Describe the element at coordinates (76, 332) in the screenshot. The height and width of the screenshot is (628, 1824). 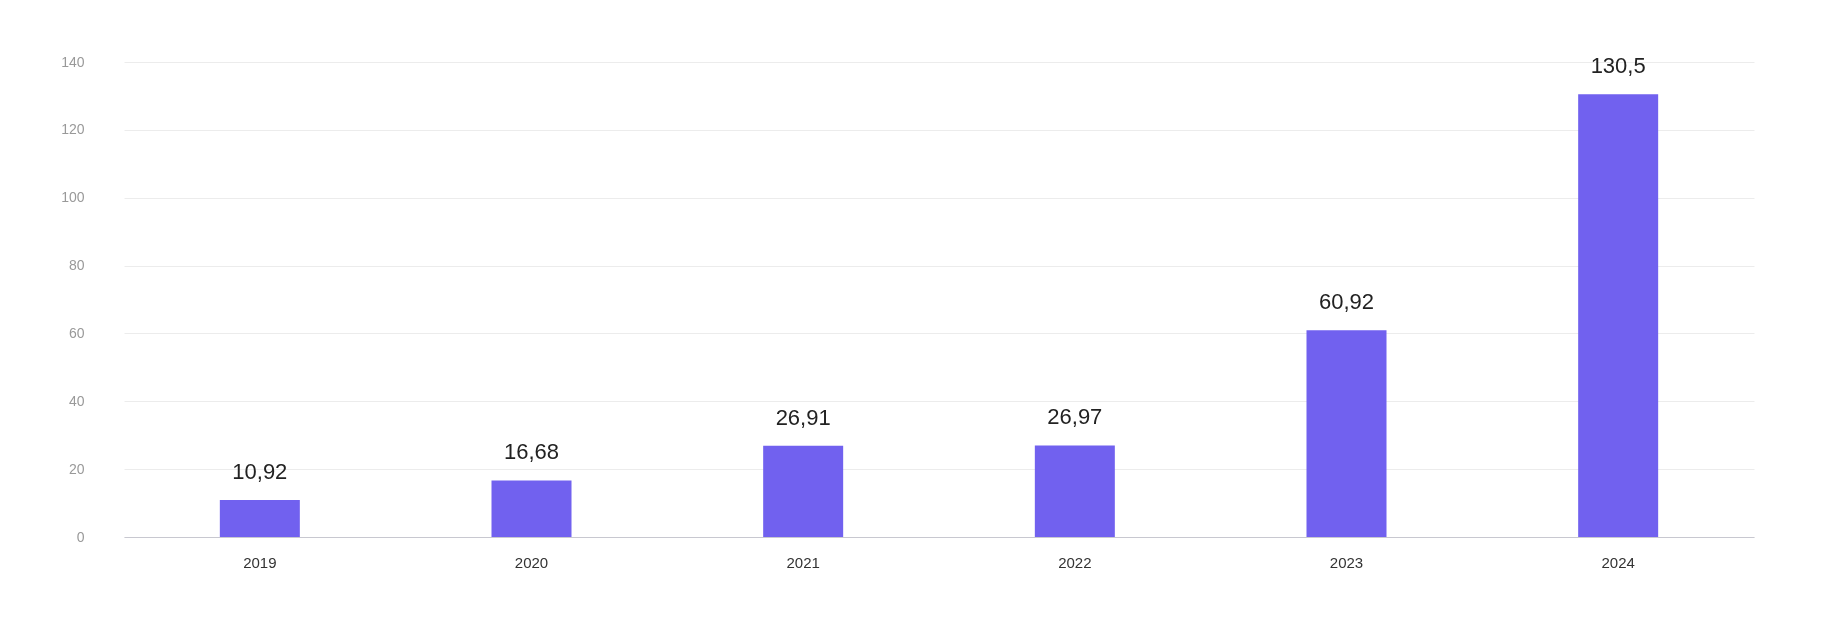
I see `y-tick-label: 60` at that location.